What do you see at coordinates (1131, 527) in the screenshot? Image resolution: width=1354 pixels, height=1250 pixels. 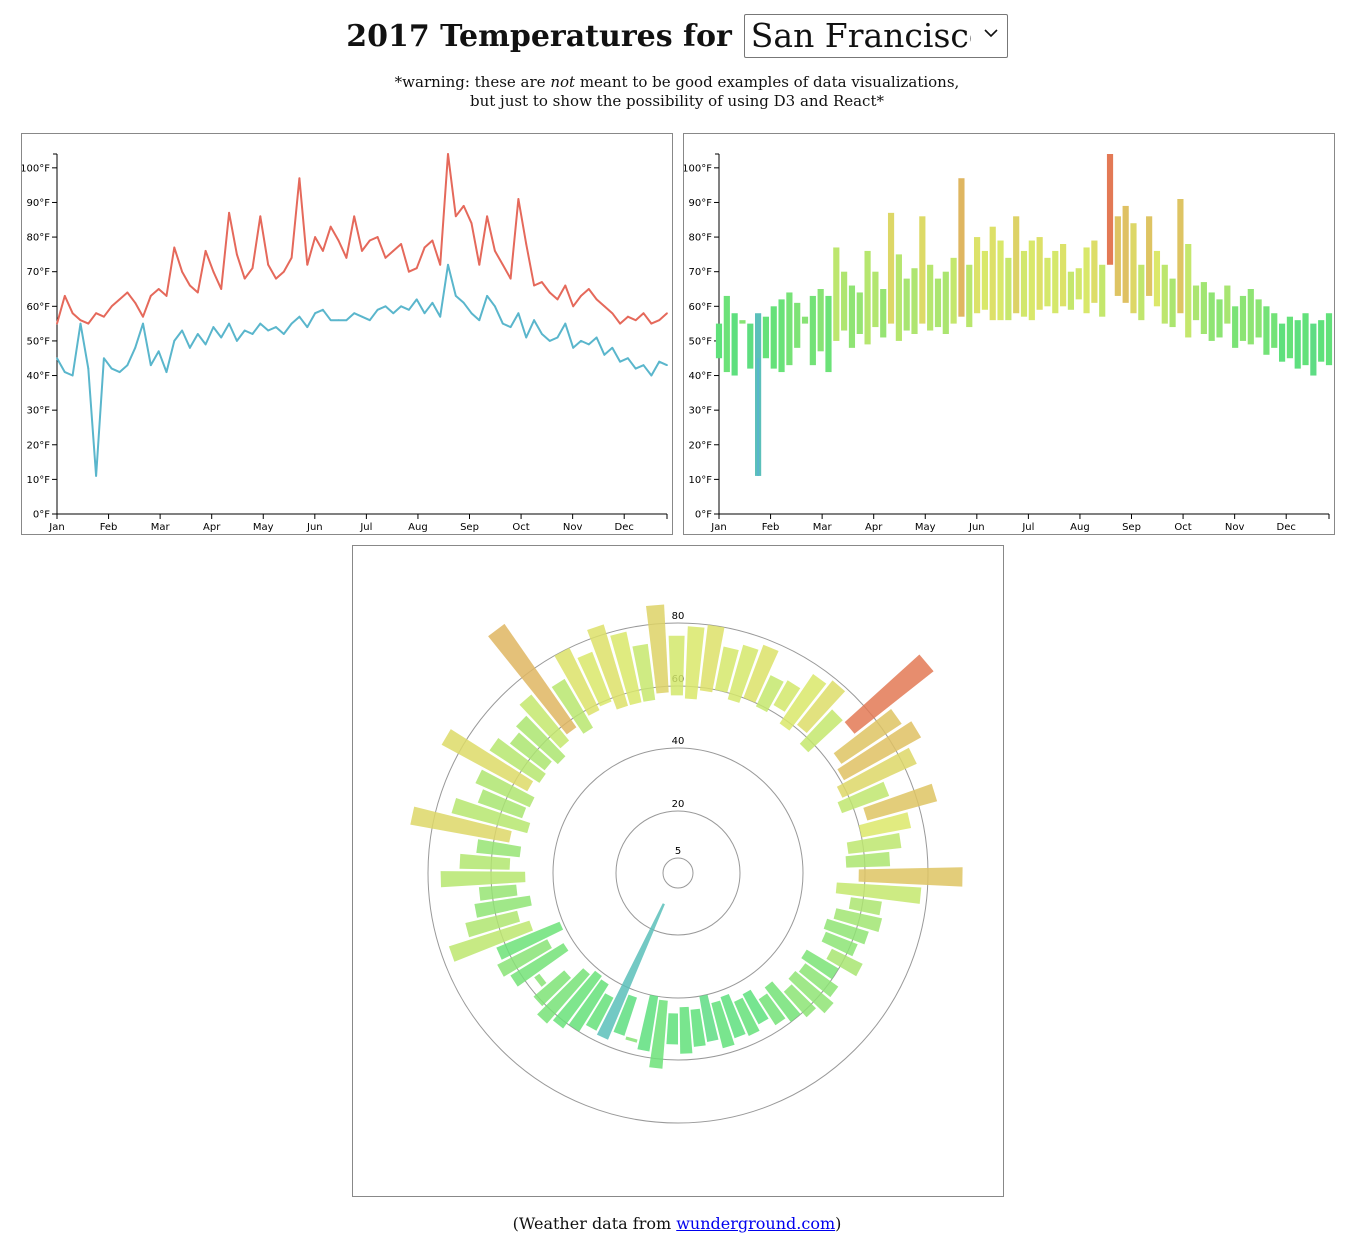 I see `bar-chart-x-tick-label: Sep` at bounding box center [1131, 527].